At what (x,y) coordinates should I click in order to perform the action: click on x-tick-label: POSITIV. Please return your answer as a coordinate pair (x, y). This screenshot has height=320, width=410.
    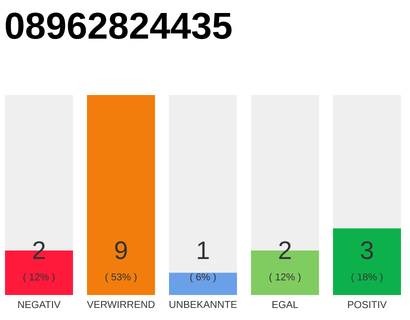
    Looking at the image, I should click on (367, 304).